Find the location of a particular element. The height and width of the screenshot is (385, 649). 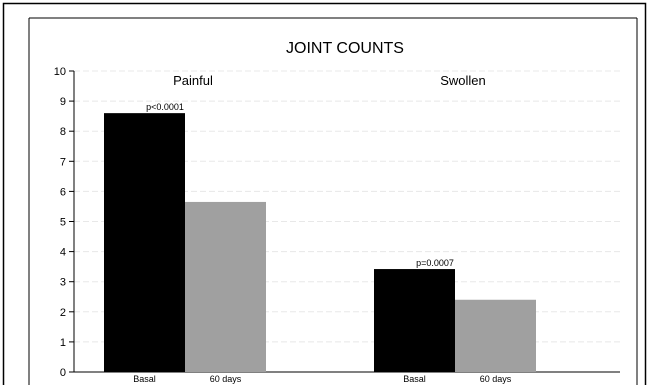

y-tick-label: 2 is located at coordinates (63, 313).